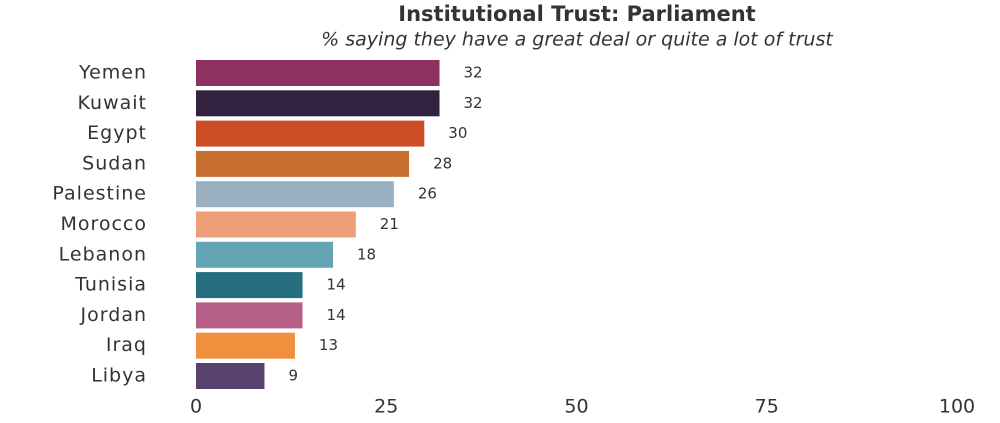  What do you see at coordinates (103, 254) in the screenshot?
I see `y-tick-label: Lebanon` at bounding box center [103, 254].